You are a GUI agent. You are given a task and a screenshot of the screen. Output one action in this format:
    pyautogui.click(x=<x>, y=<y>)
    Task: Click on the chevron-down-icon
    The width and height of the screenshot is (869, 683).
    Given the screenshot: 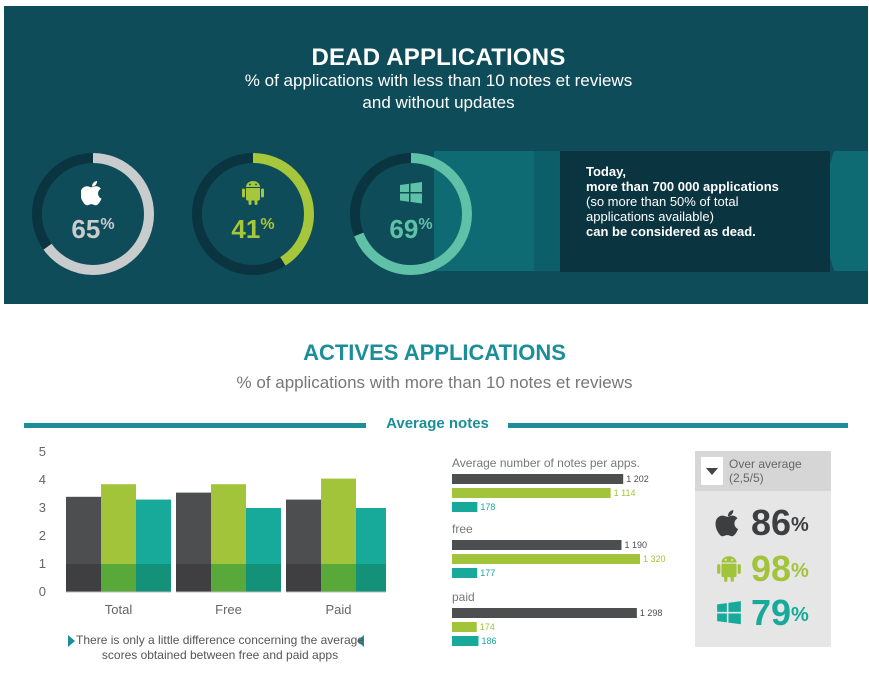 What is the action you would take?
    pyautogui.click(x=712, y=471)
    